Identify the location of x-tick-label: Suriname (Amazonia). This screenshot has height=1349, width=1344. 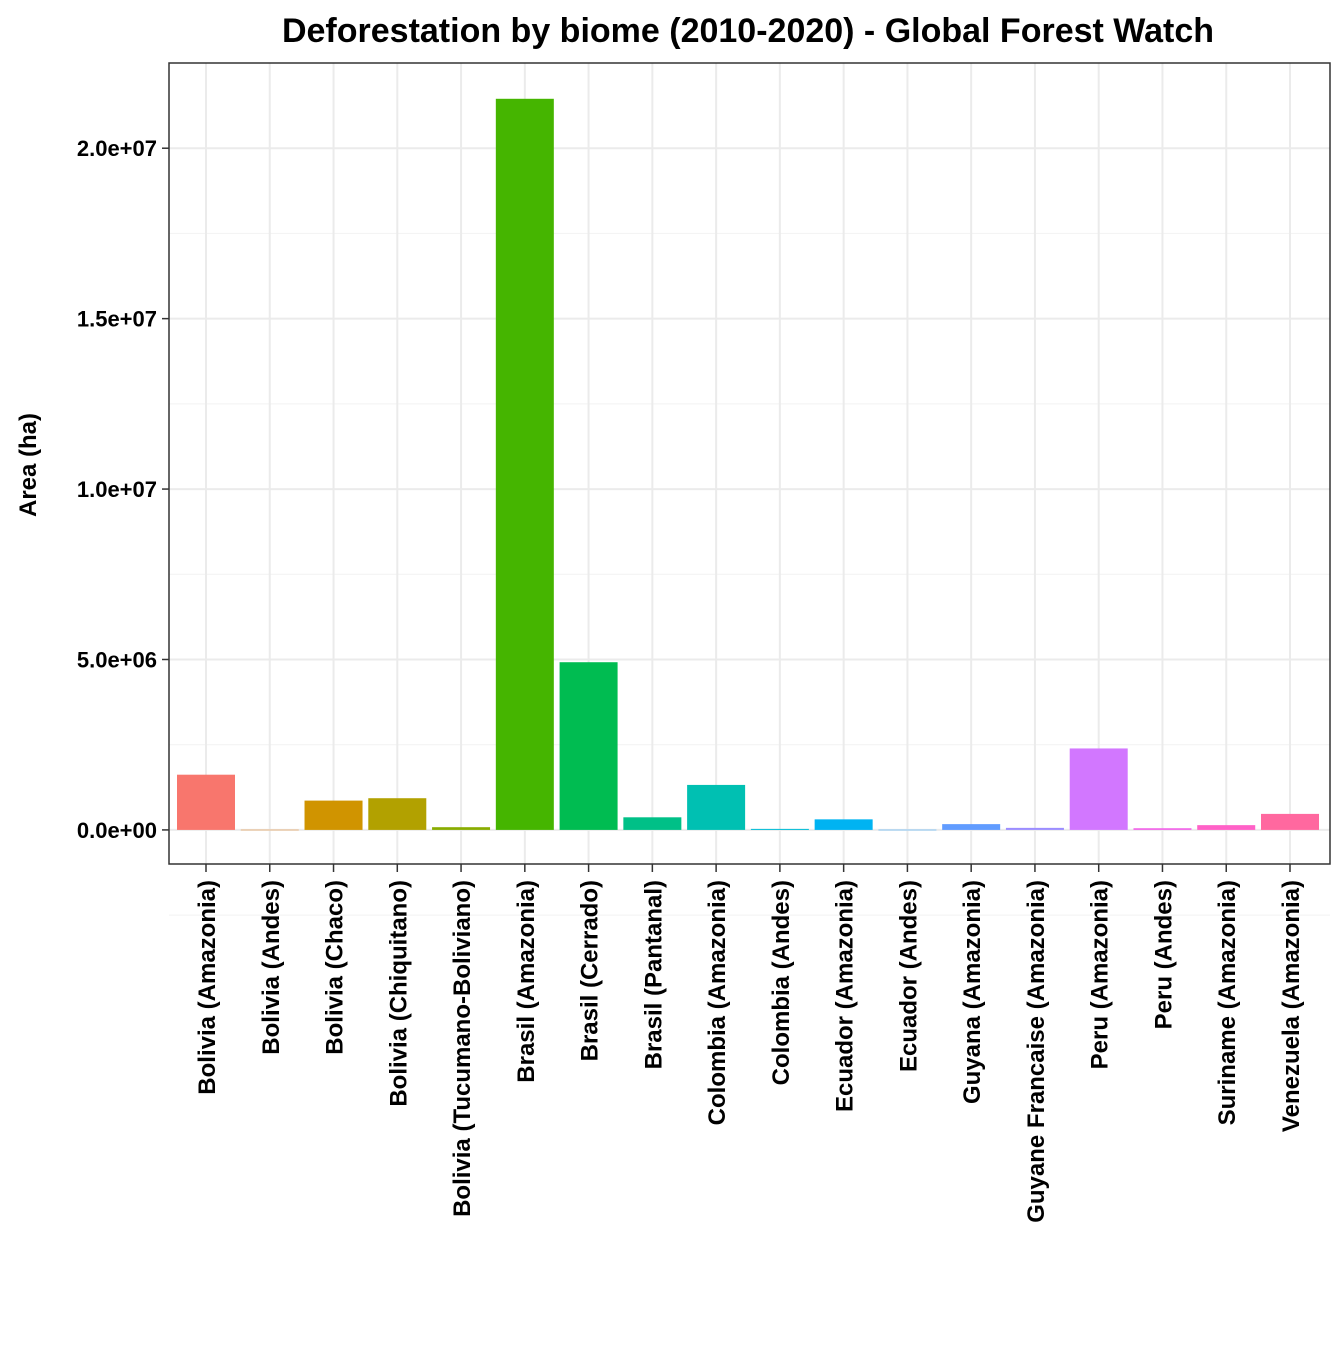
(1227, 1002).